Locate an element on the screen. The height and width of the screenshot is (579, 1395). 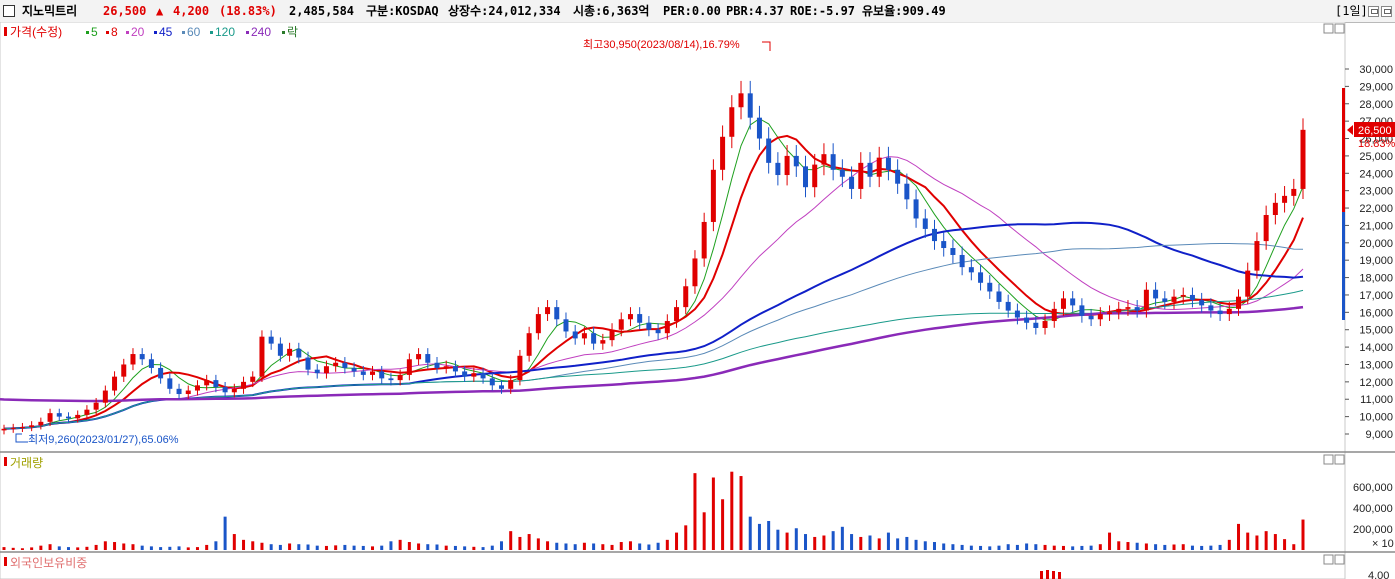
foreign-panel-close-icon is located at coordinates (1339, 559).